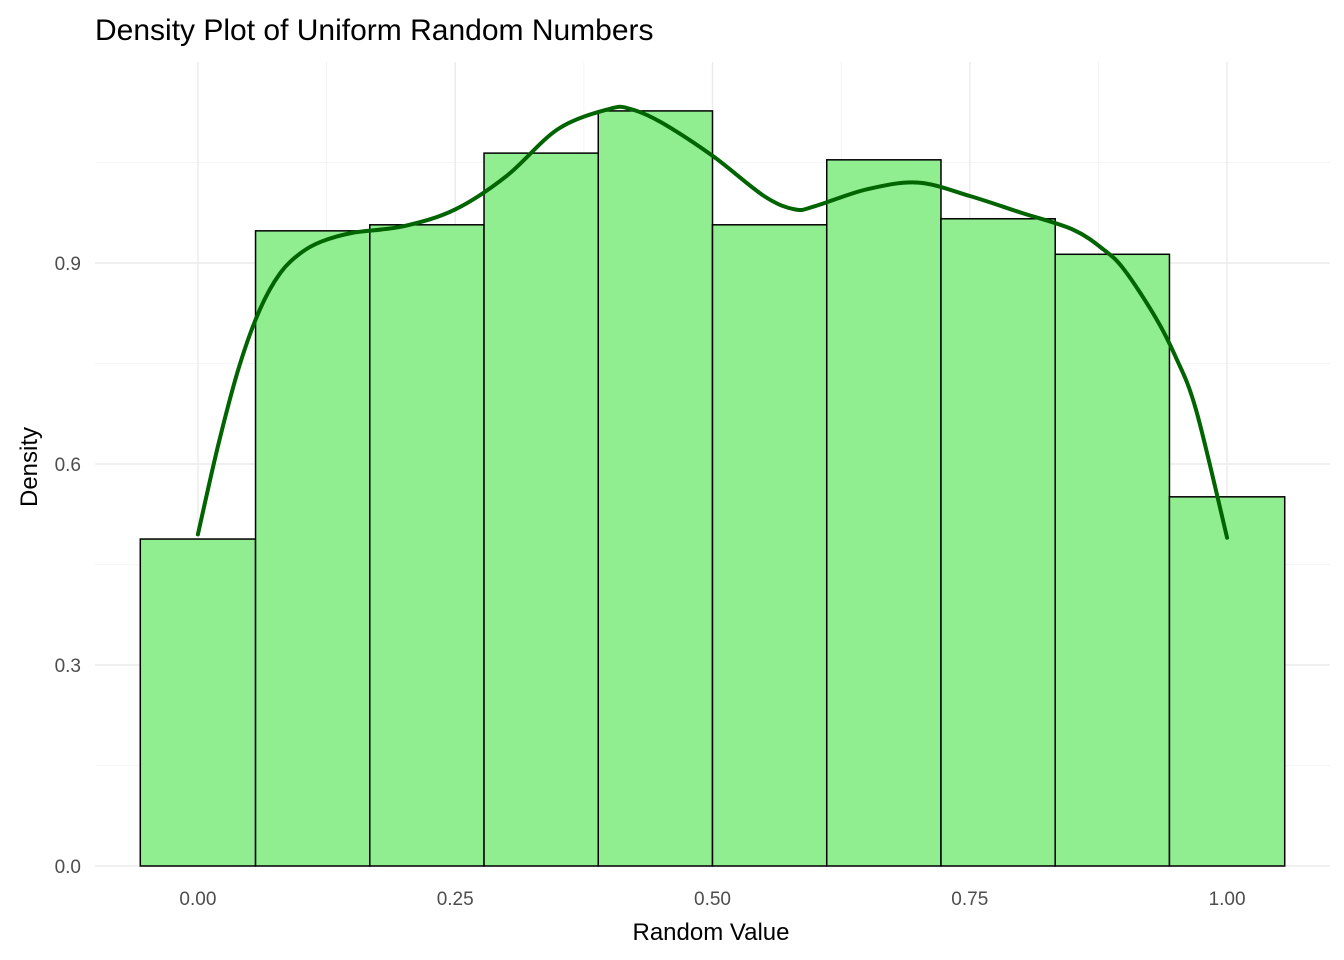  I want to click on x-tick-label: 0.00, so click(197, 899).